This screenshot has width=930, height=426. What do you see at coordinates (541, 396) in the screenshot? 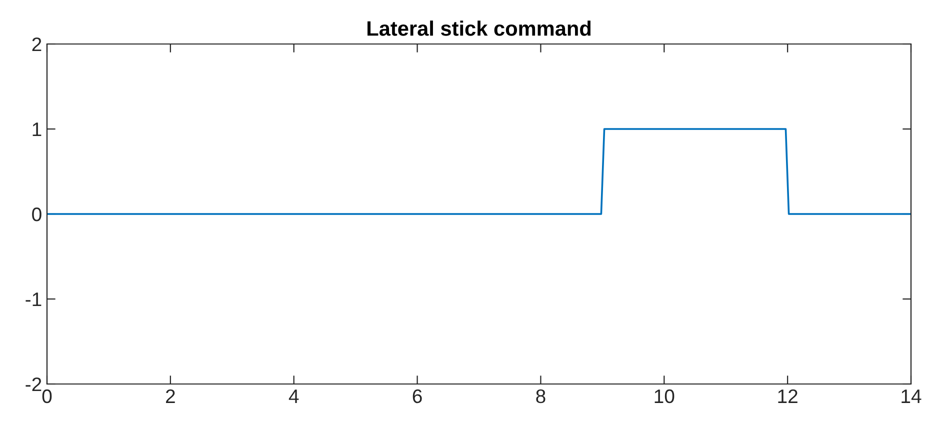
I see `x-tick-label: 8` at bounding box center [541, 396].